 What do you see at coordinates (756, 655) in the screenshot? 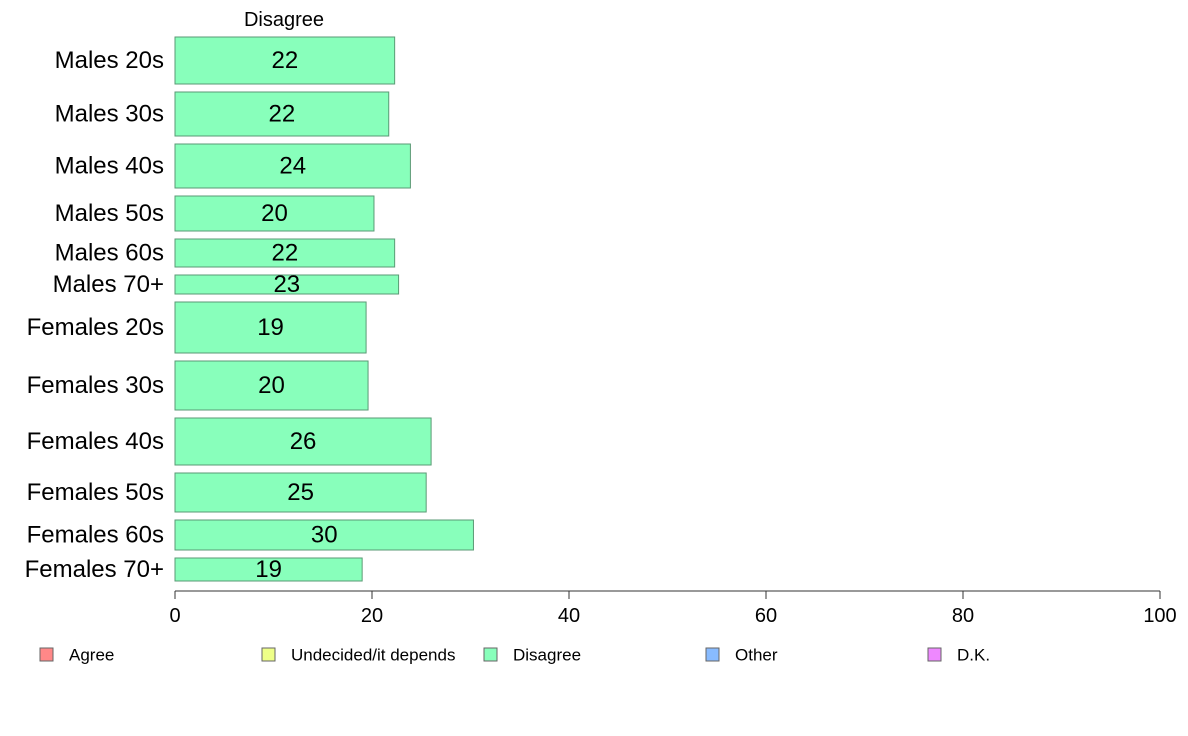
I see `legend-label: Other` at bounding box center [756, 655].